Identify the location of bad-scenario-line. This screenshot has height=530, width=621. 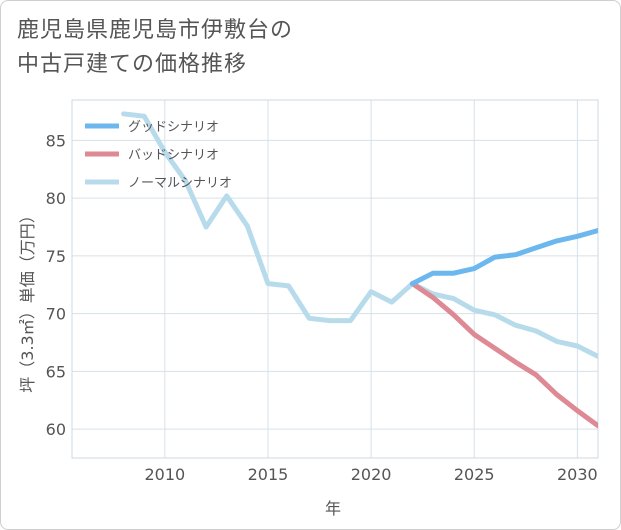
(503, 355).